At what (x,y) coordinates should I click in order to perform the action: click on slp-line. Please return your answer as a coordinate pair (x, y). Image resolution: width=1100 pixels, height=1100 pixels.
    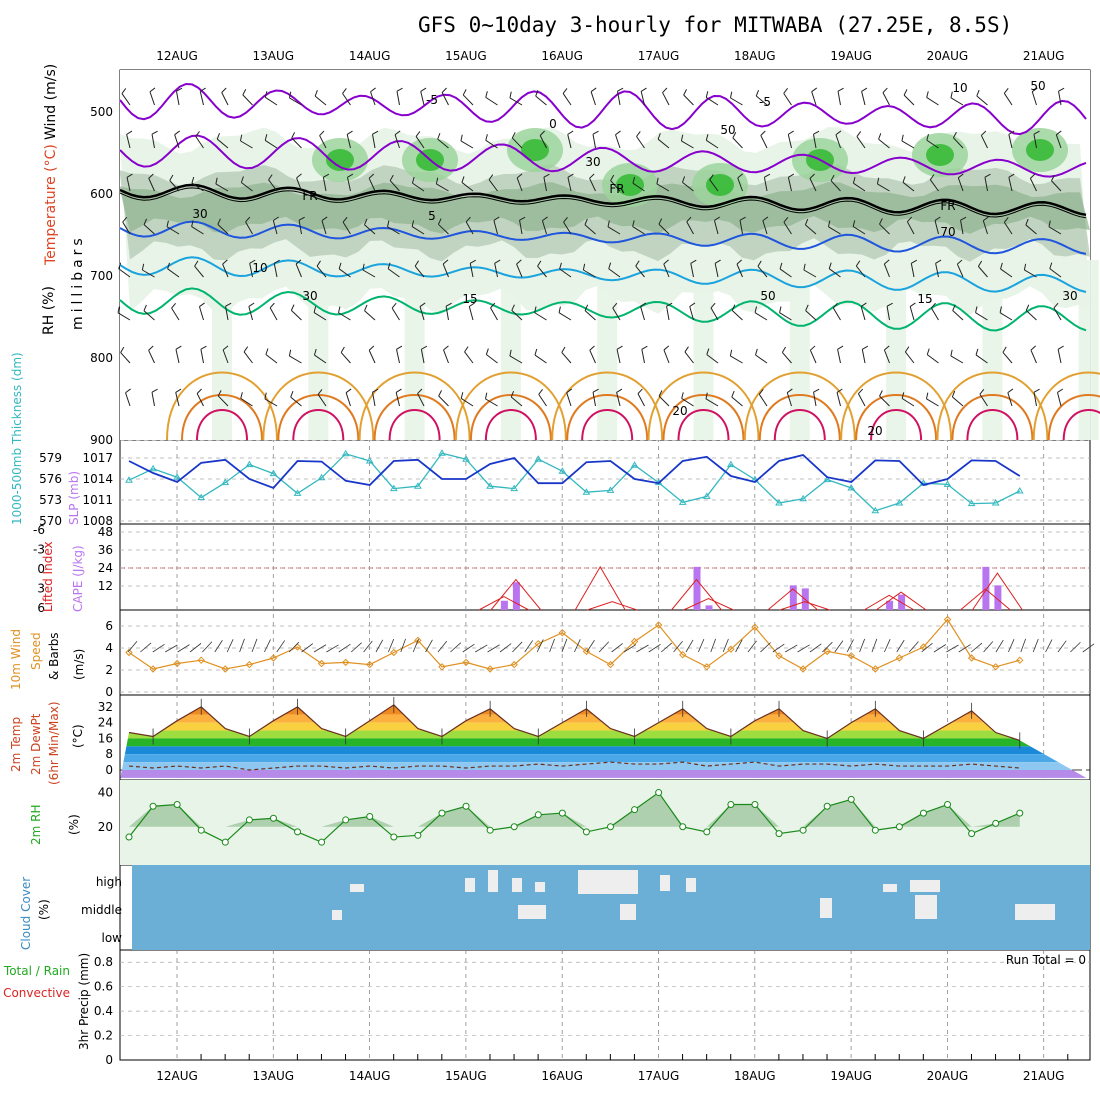
    Looking at the image, I should click on (574, 472).